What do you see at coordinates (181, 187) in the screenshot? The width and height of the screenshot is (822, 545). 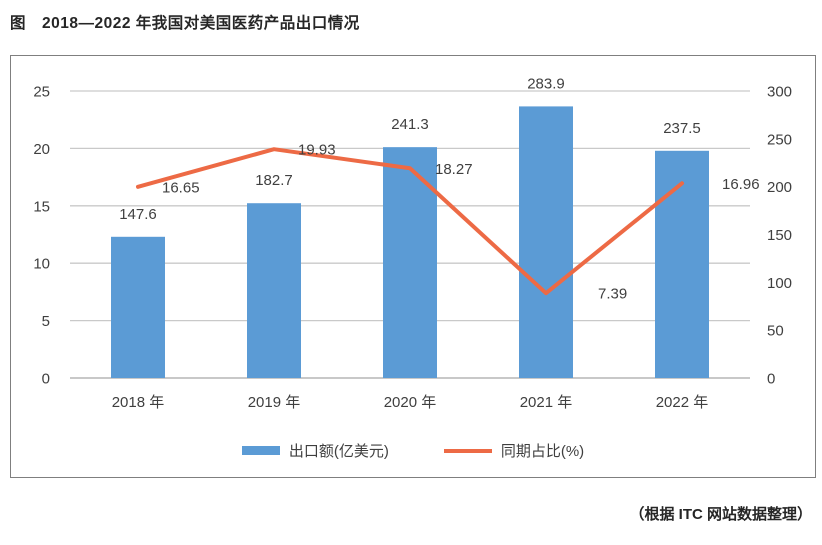 I see `line-value-label: 16.65` at bounding box center [181, 187].